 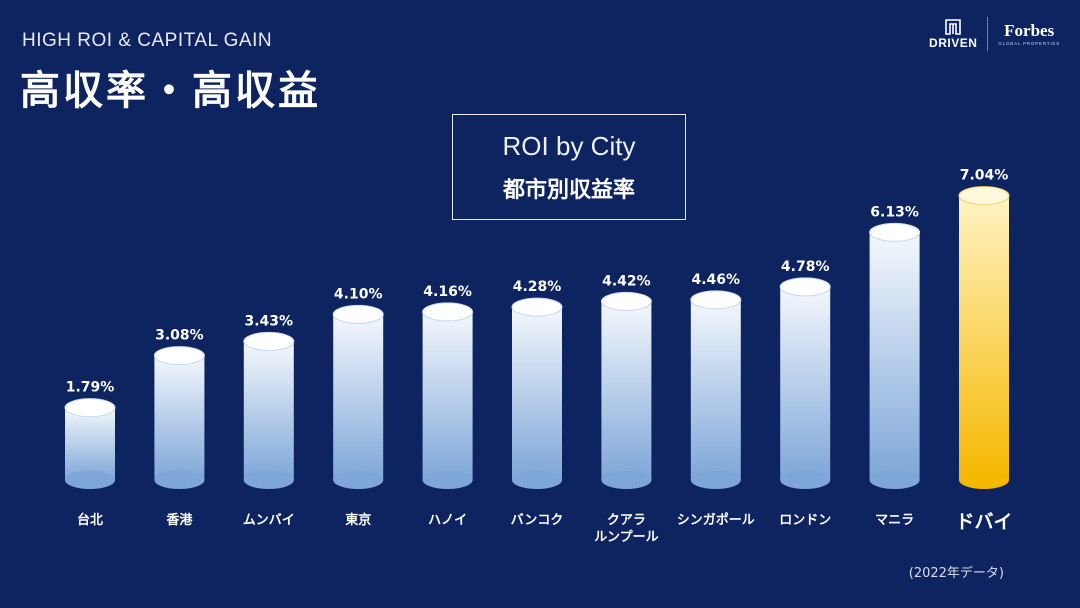 I want to click on category-label-2: ムンバイ, so click(x=269, y=520).